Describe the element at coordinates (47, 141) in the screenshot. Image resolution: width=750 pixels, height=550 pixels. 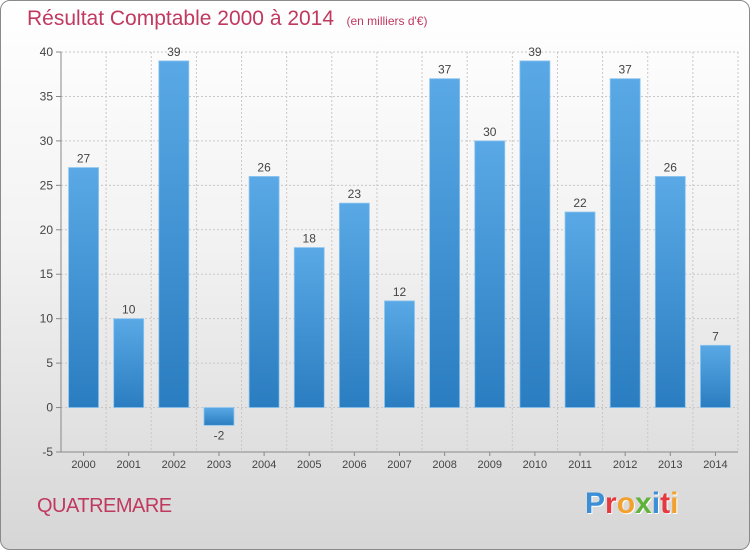
I see `y-tick-label: 30` at that location.